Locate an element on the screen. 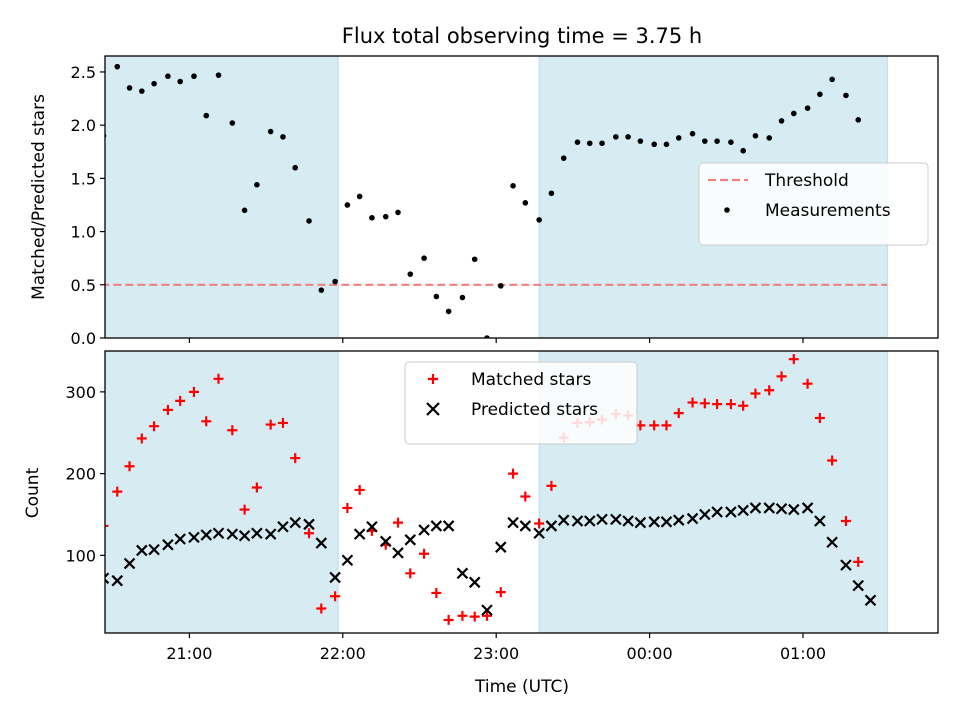 Image resolution: width=960 pixels, height=720 pixels. y-tick-label: 300 is located at coordinates (80, 392).